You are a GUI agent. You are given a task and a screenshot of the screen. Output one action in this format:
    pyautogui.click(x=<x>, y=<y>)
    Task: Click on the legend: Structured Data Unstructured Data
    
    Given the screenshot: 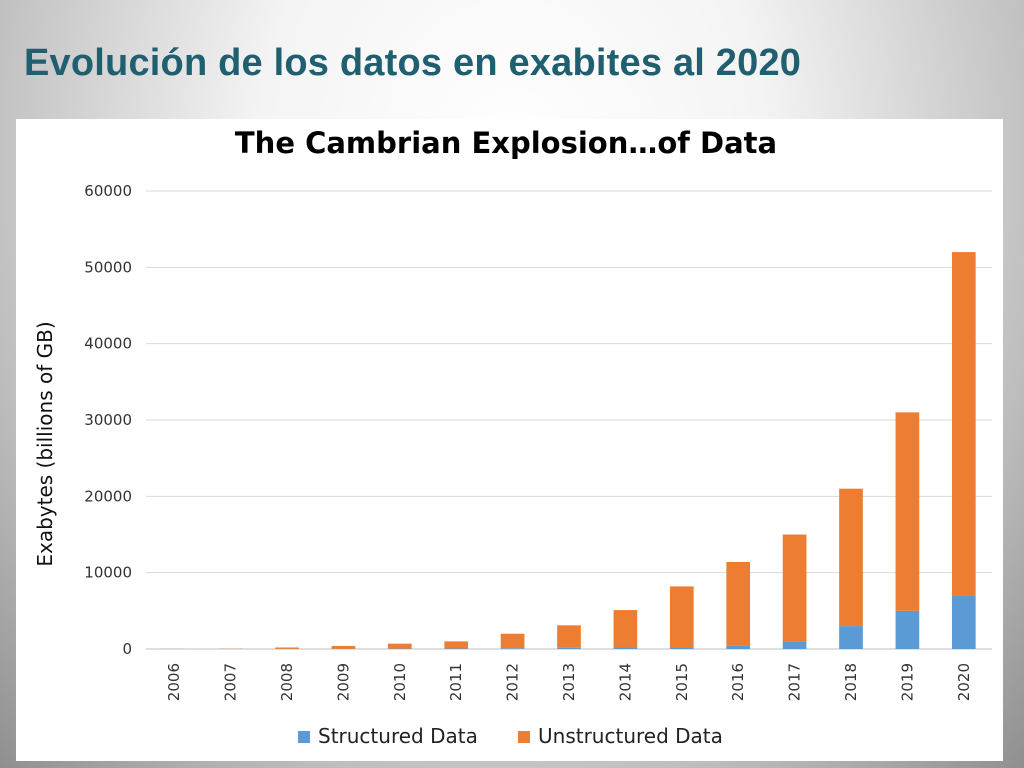 What is the action you would take?
    pyautogui.click(x=510, y=736)
    